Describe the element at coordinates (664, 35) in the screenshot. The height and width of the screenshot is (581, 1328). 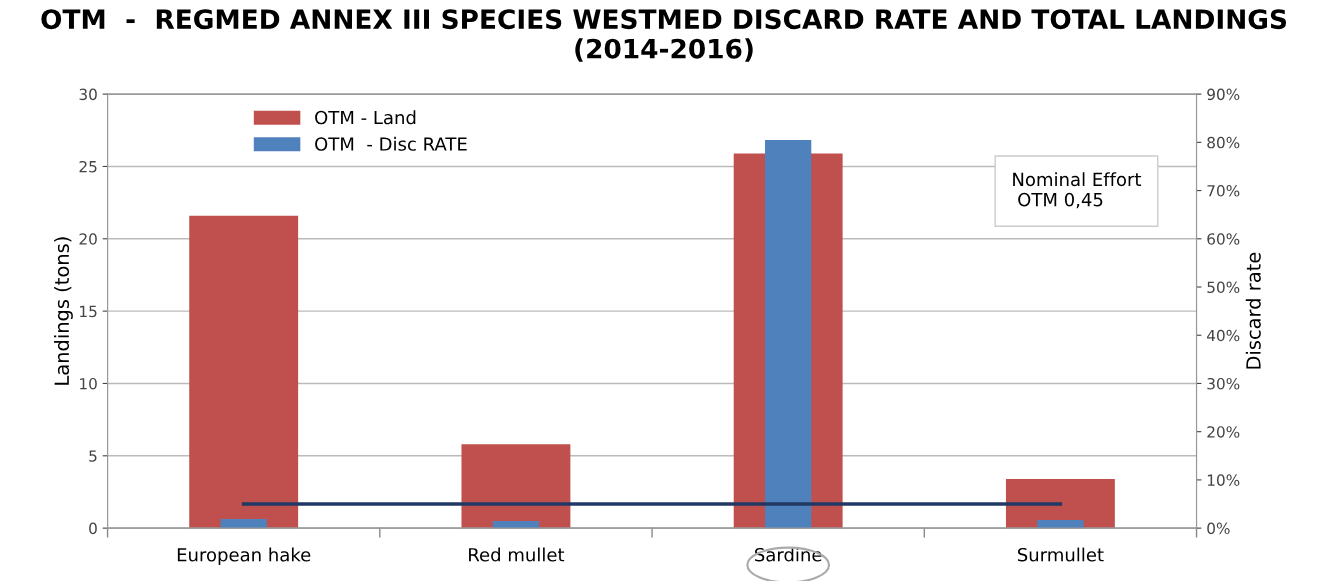
I see `chart-title: OTM - REGMED ANNEX III SPECIES WESTMED DISCARD RATE AND TOTAL LANDINGS (2014-2016)` at that location.